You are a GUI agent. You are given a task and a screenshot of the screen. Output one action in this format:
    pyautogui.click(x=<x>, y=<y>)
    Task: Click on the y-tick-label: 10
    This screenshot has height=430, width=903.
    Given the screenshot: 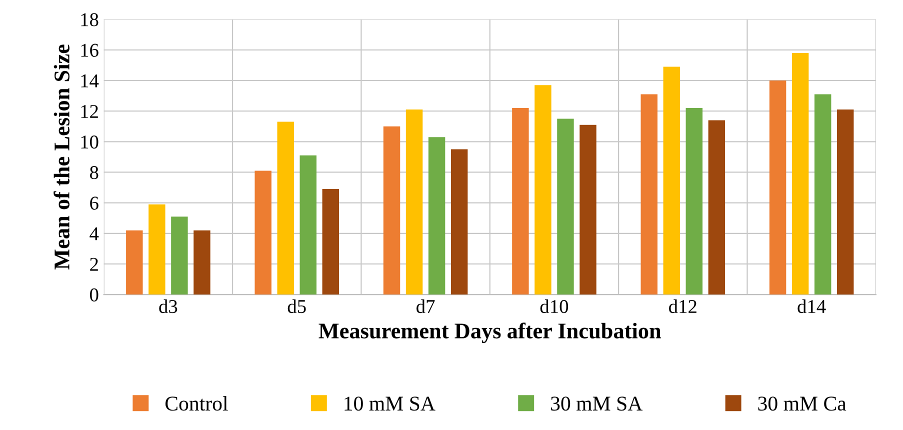 What is the action you would take?
    pyautogui.click(x=89, y=142)
    